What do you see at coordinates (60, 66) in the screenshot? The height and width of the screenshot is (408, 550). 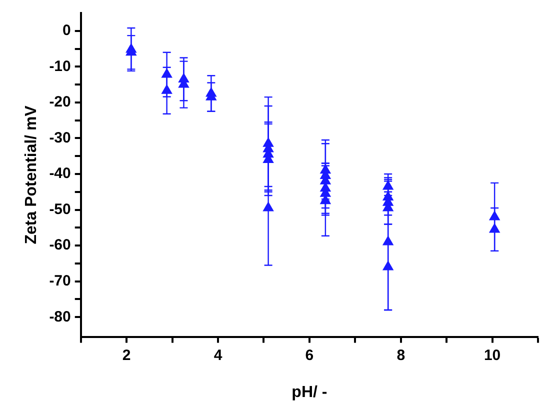 I see `y-tick-label: -10` at bounding box center [60, 66].